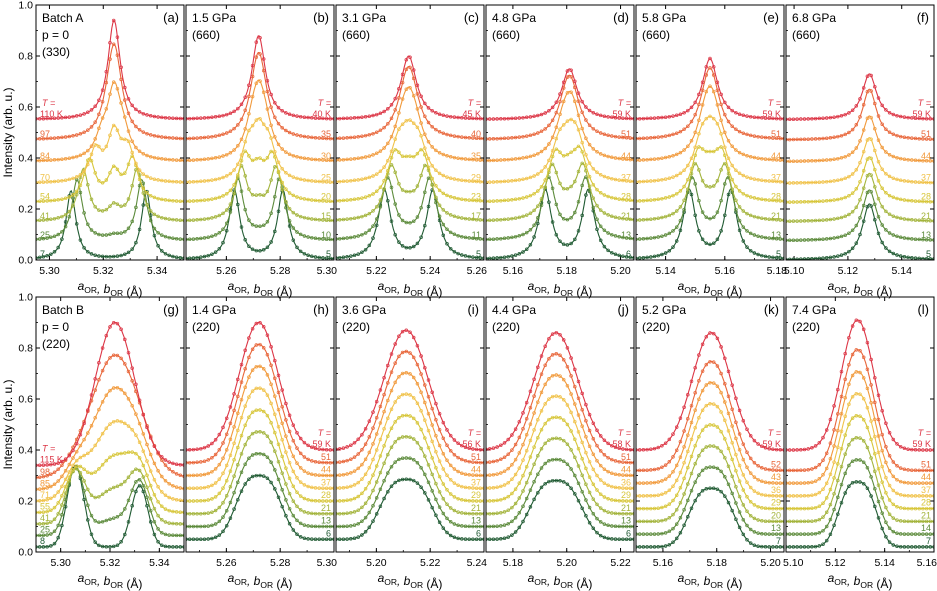  Describe the element at coordinates (476, 178) in the screenshot. I see `temperature-label: 29` at that location.